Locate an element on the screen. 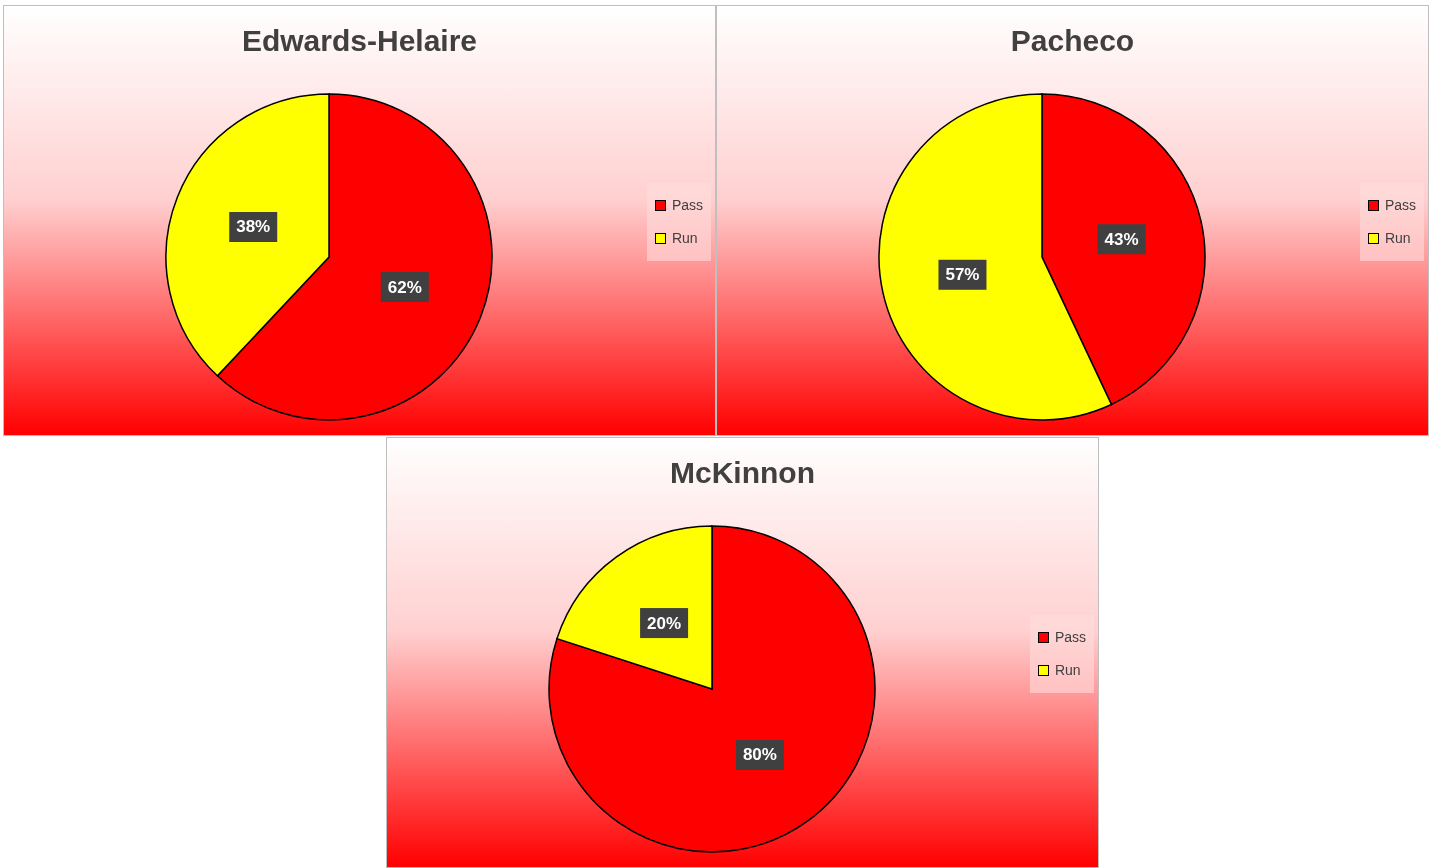 The image size is (1437, 868). data-label: 57% is located at coordinates (962, 275).